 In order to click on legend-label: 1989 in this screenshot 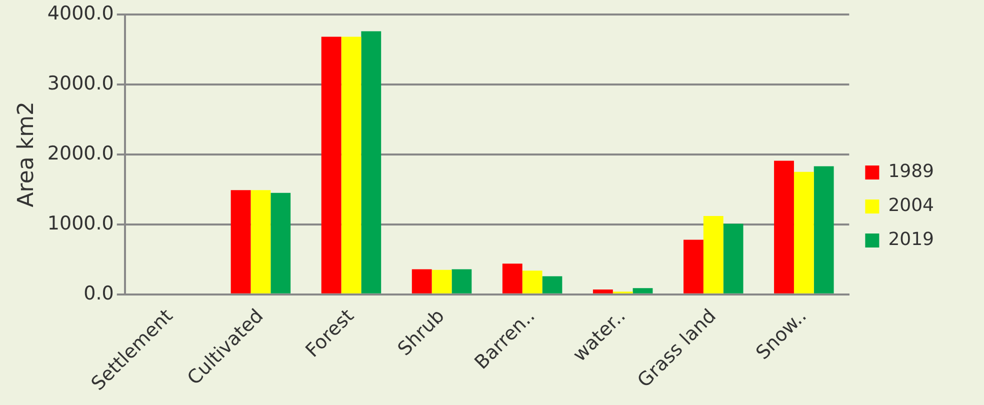, I will do `click(911, 171)`.